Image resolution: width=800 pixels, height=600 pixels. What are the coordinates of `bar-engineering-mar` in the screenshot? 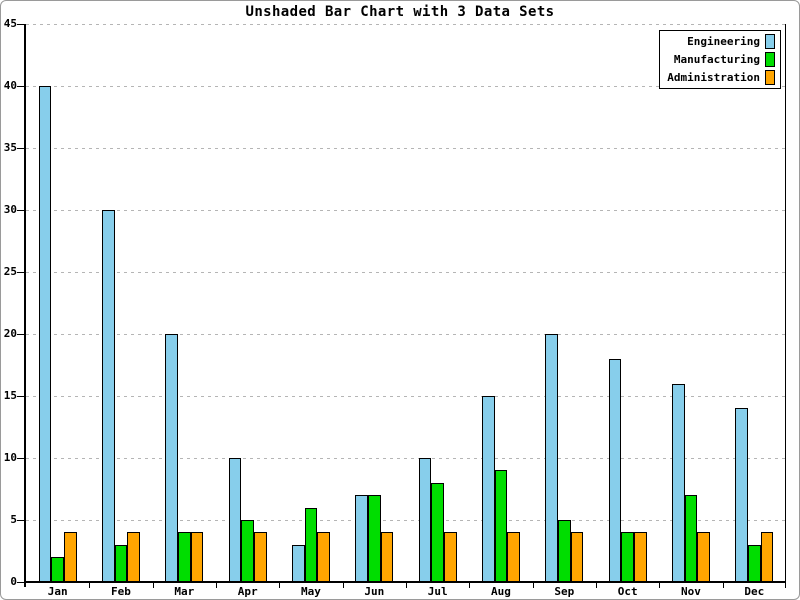 It's located at (171, 458).